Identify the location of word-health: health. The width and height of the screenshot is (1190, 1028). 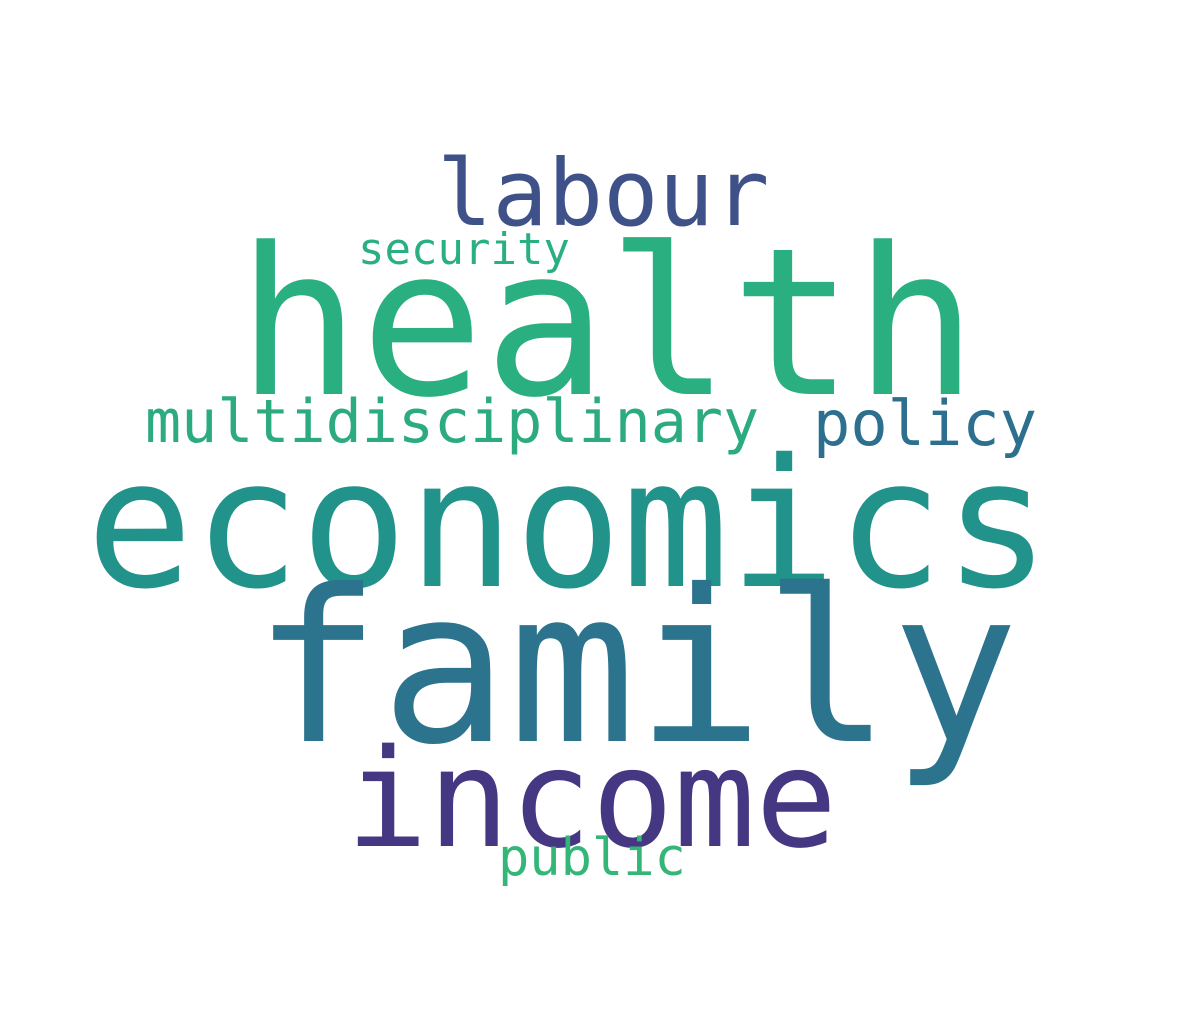
(607, 324).